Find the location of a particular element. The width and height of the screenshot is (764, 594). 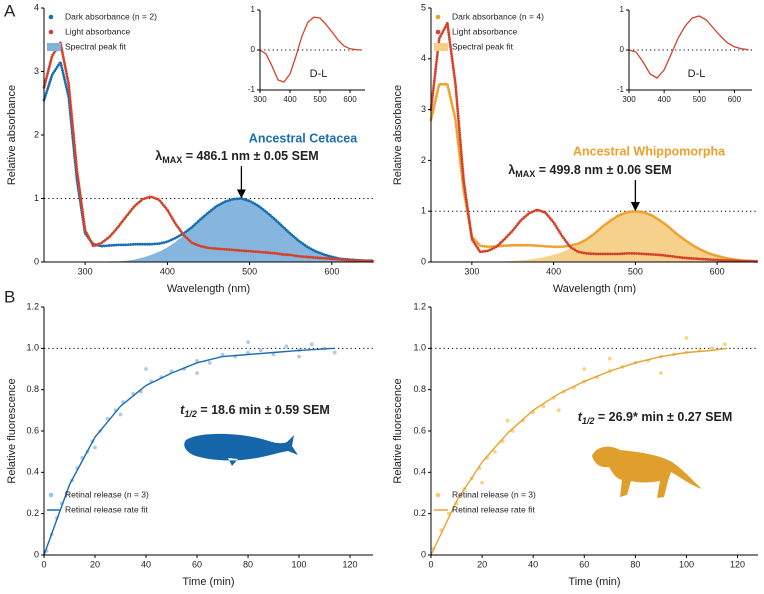

y-tick-label: 0.6 is located at coordinates (419, 430).